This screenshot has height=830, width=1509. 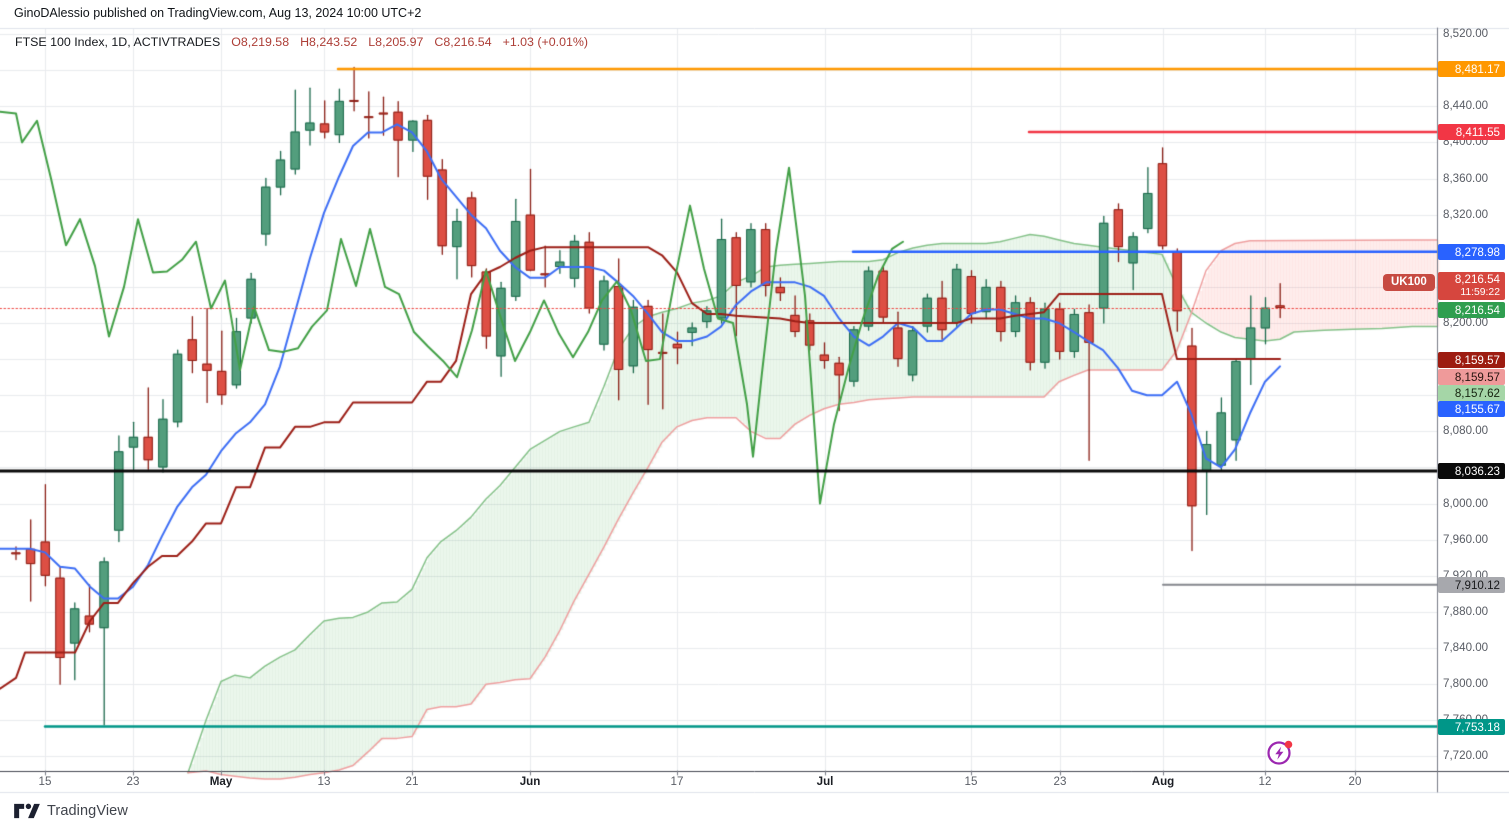 What do you see at coordinates (1471, 132) in the screenshot?
I see `price-level-badge: 8,411.55` at bounding box center [1471, 132].